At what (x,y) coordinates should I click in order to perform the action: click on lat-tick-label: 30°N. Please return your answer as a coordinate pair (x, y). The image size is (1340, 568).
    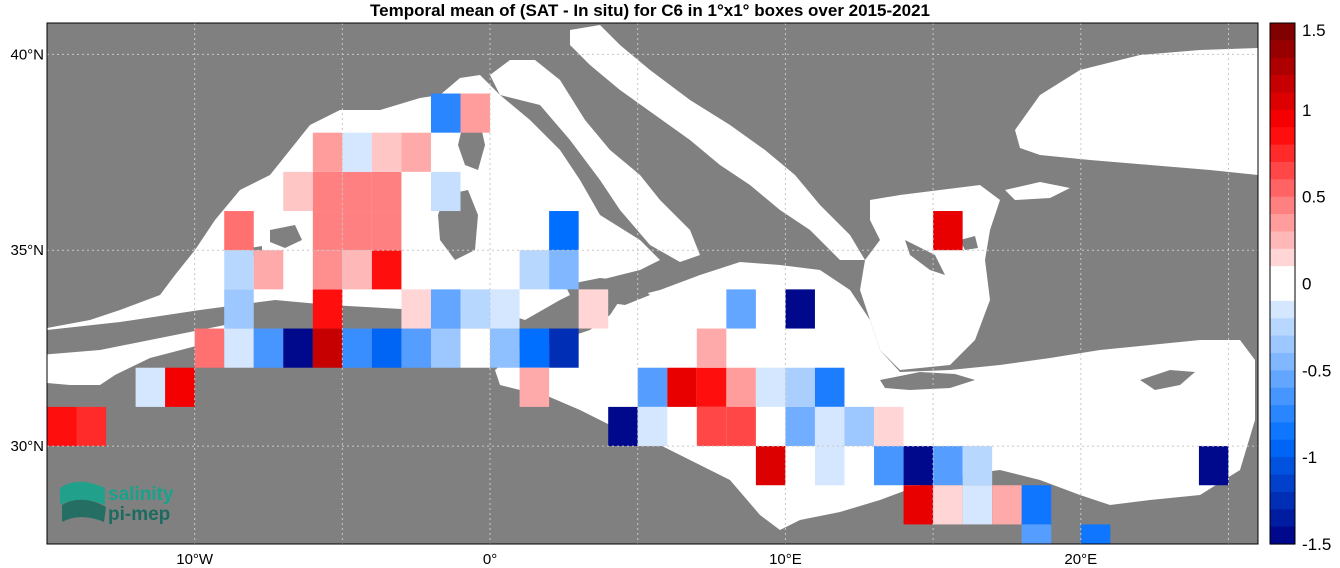
    Looking at the image, I should click on (27, 446).